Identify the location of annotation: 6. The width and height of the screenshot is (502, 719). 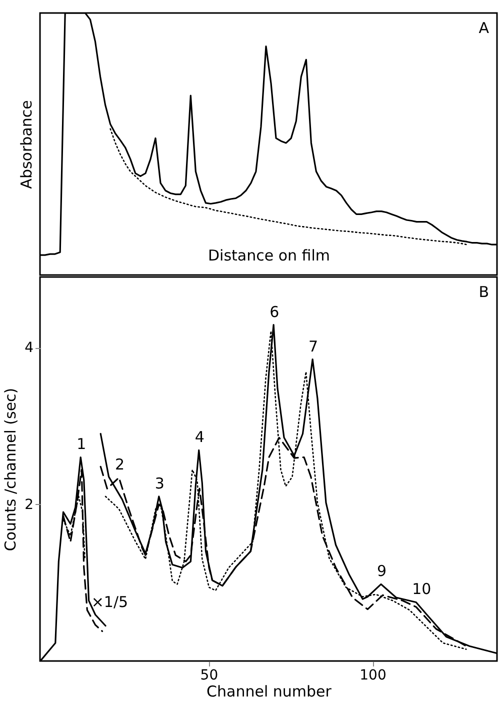
(275, 311).